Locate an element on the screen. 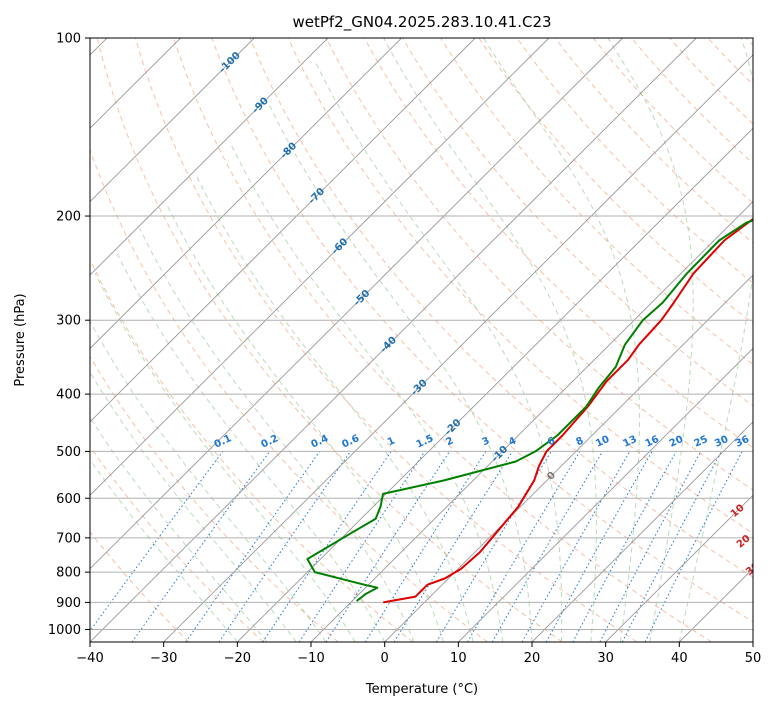 The image size is (775, 708). y-tick-label: 200 is located at coordinates (68, 217).